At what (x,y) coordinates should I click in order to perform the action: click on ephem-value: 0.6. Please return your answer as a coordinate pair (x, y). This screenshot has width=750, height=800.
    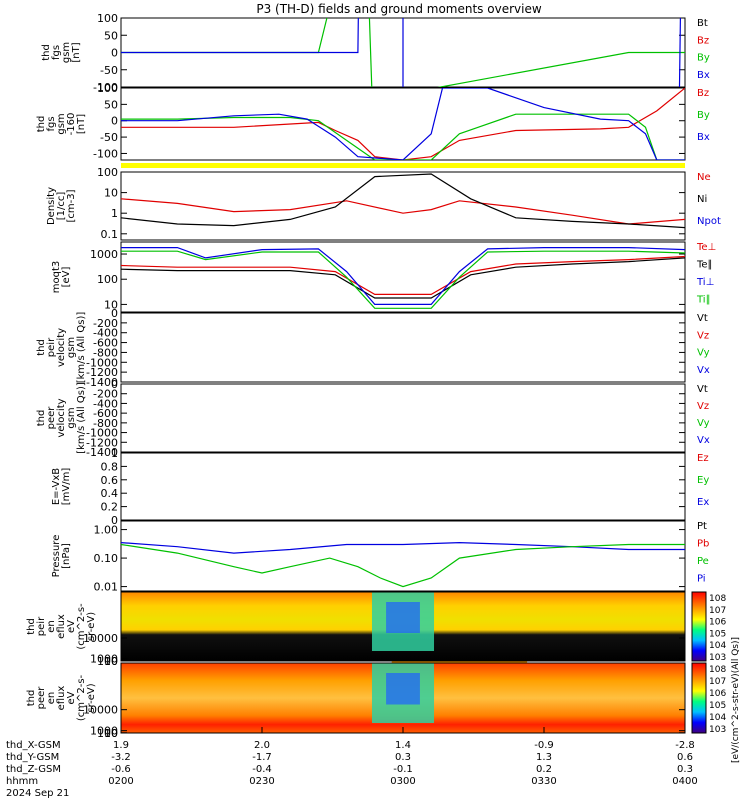
    Looking at the image, I should click on (685, 757).